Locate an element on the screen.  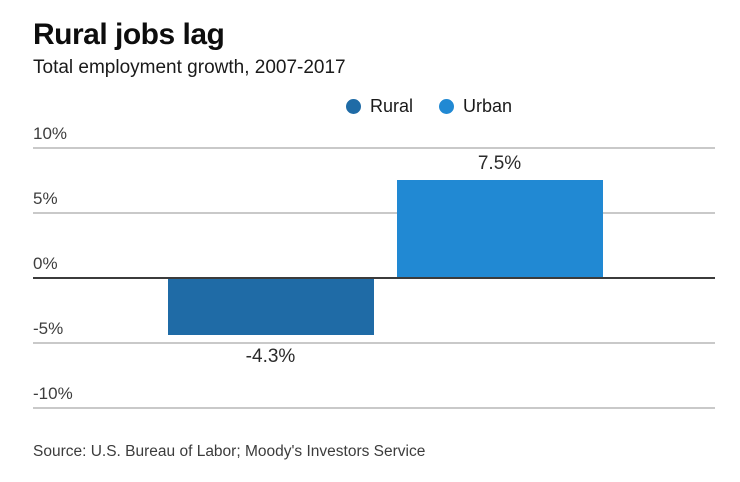
legend: Rural Urban is located at coordinates (429, 106).